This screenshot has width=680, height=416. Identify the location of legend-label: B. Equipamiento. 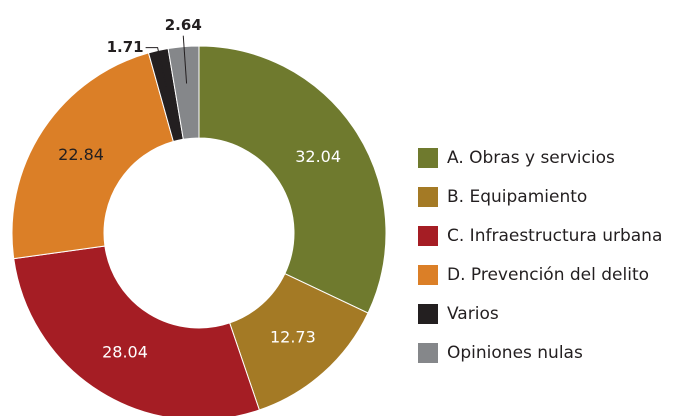
(517, 197).